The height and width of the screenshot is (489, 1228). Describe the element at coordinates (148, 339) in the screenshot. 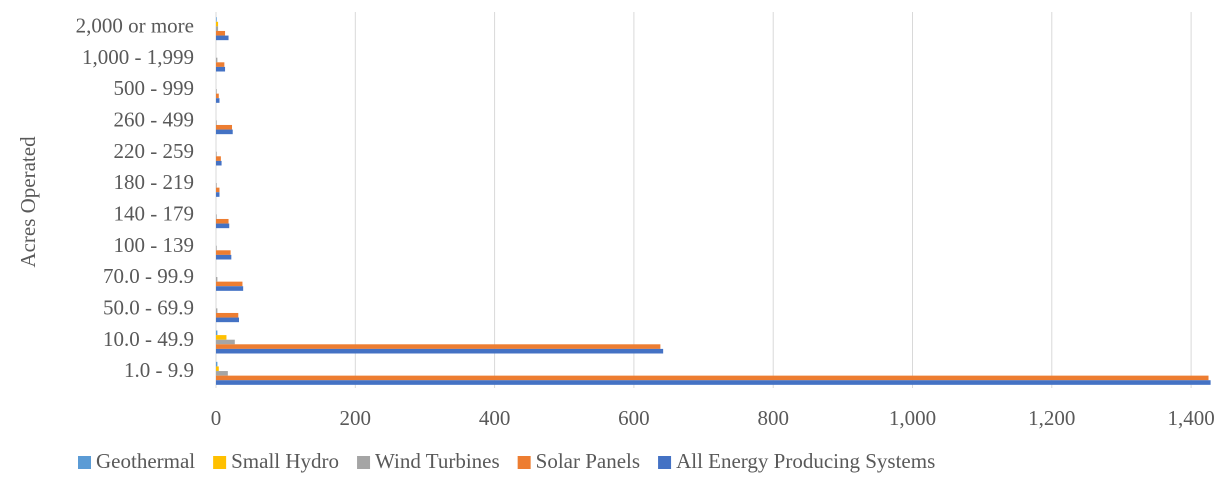

I see `category-label: 10.0 - 49.9` at that location.